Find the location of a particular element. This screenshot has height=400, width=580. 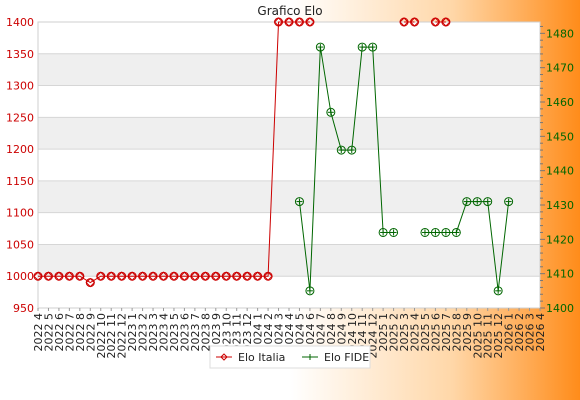

x-tick-label: 2025 10 is located at coordinates (477, 336).